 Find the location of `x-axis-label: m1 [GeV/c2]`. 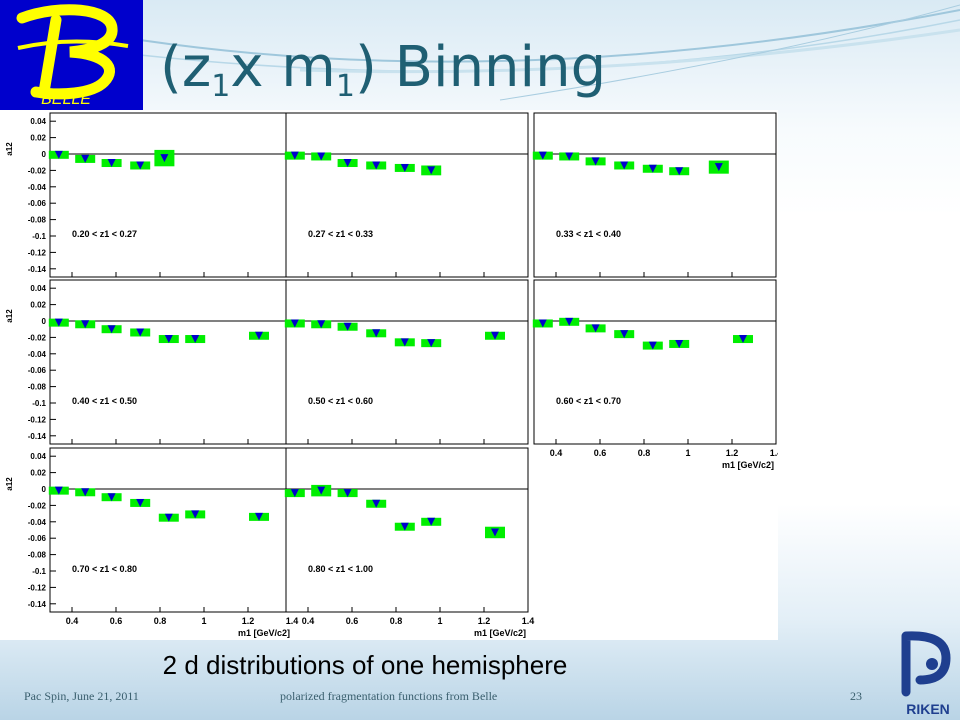

x-axis-label: m1 [GeV/c2] is located at coordinates (264, 633).